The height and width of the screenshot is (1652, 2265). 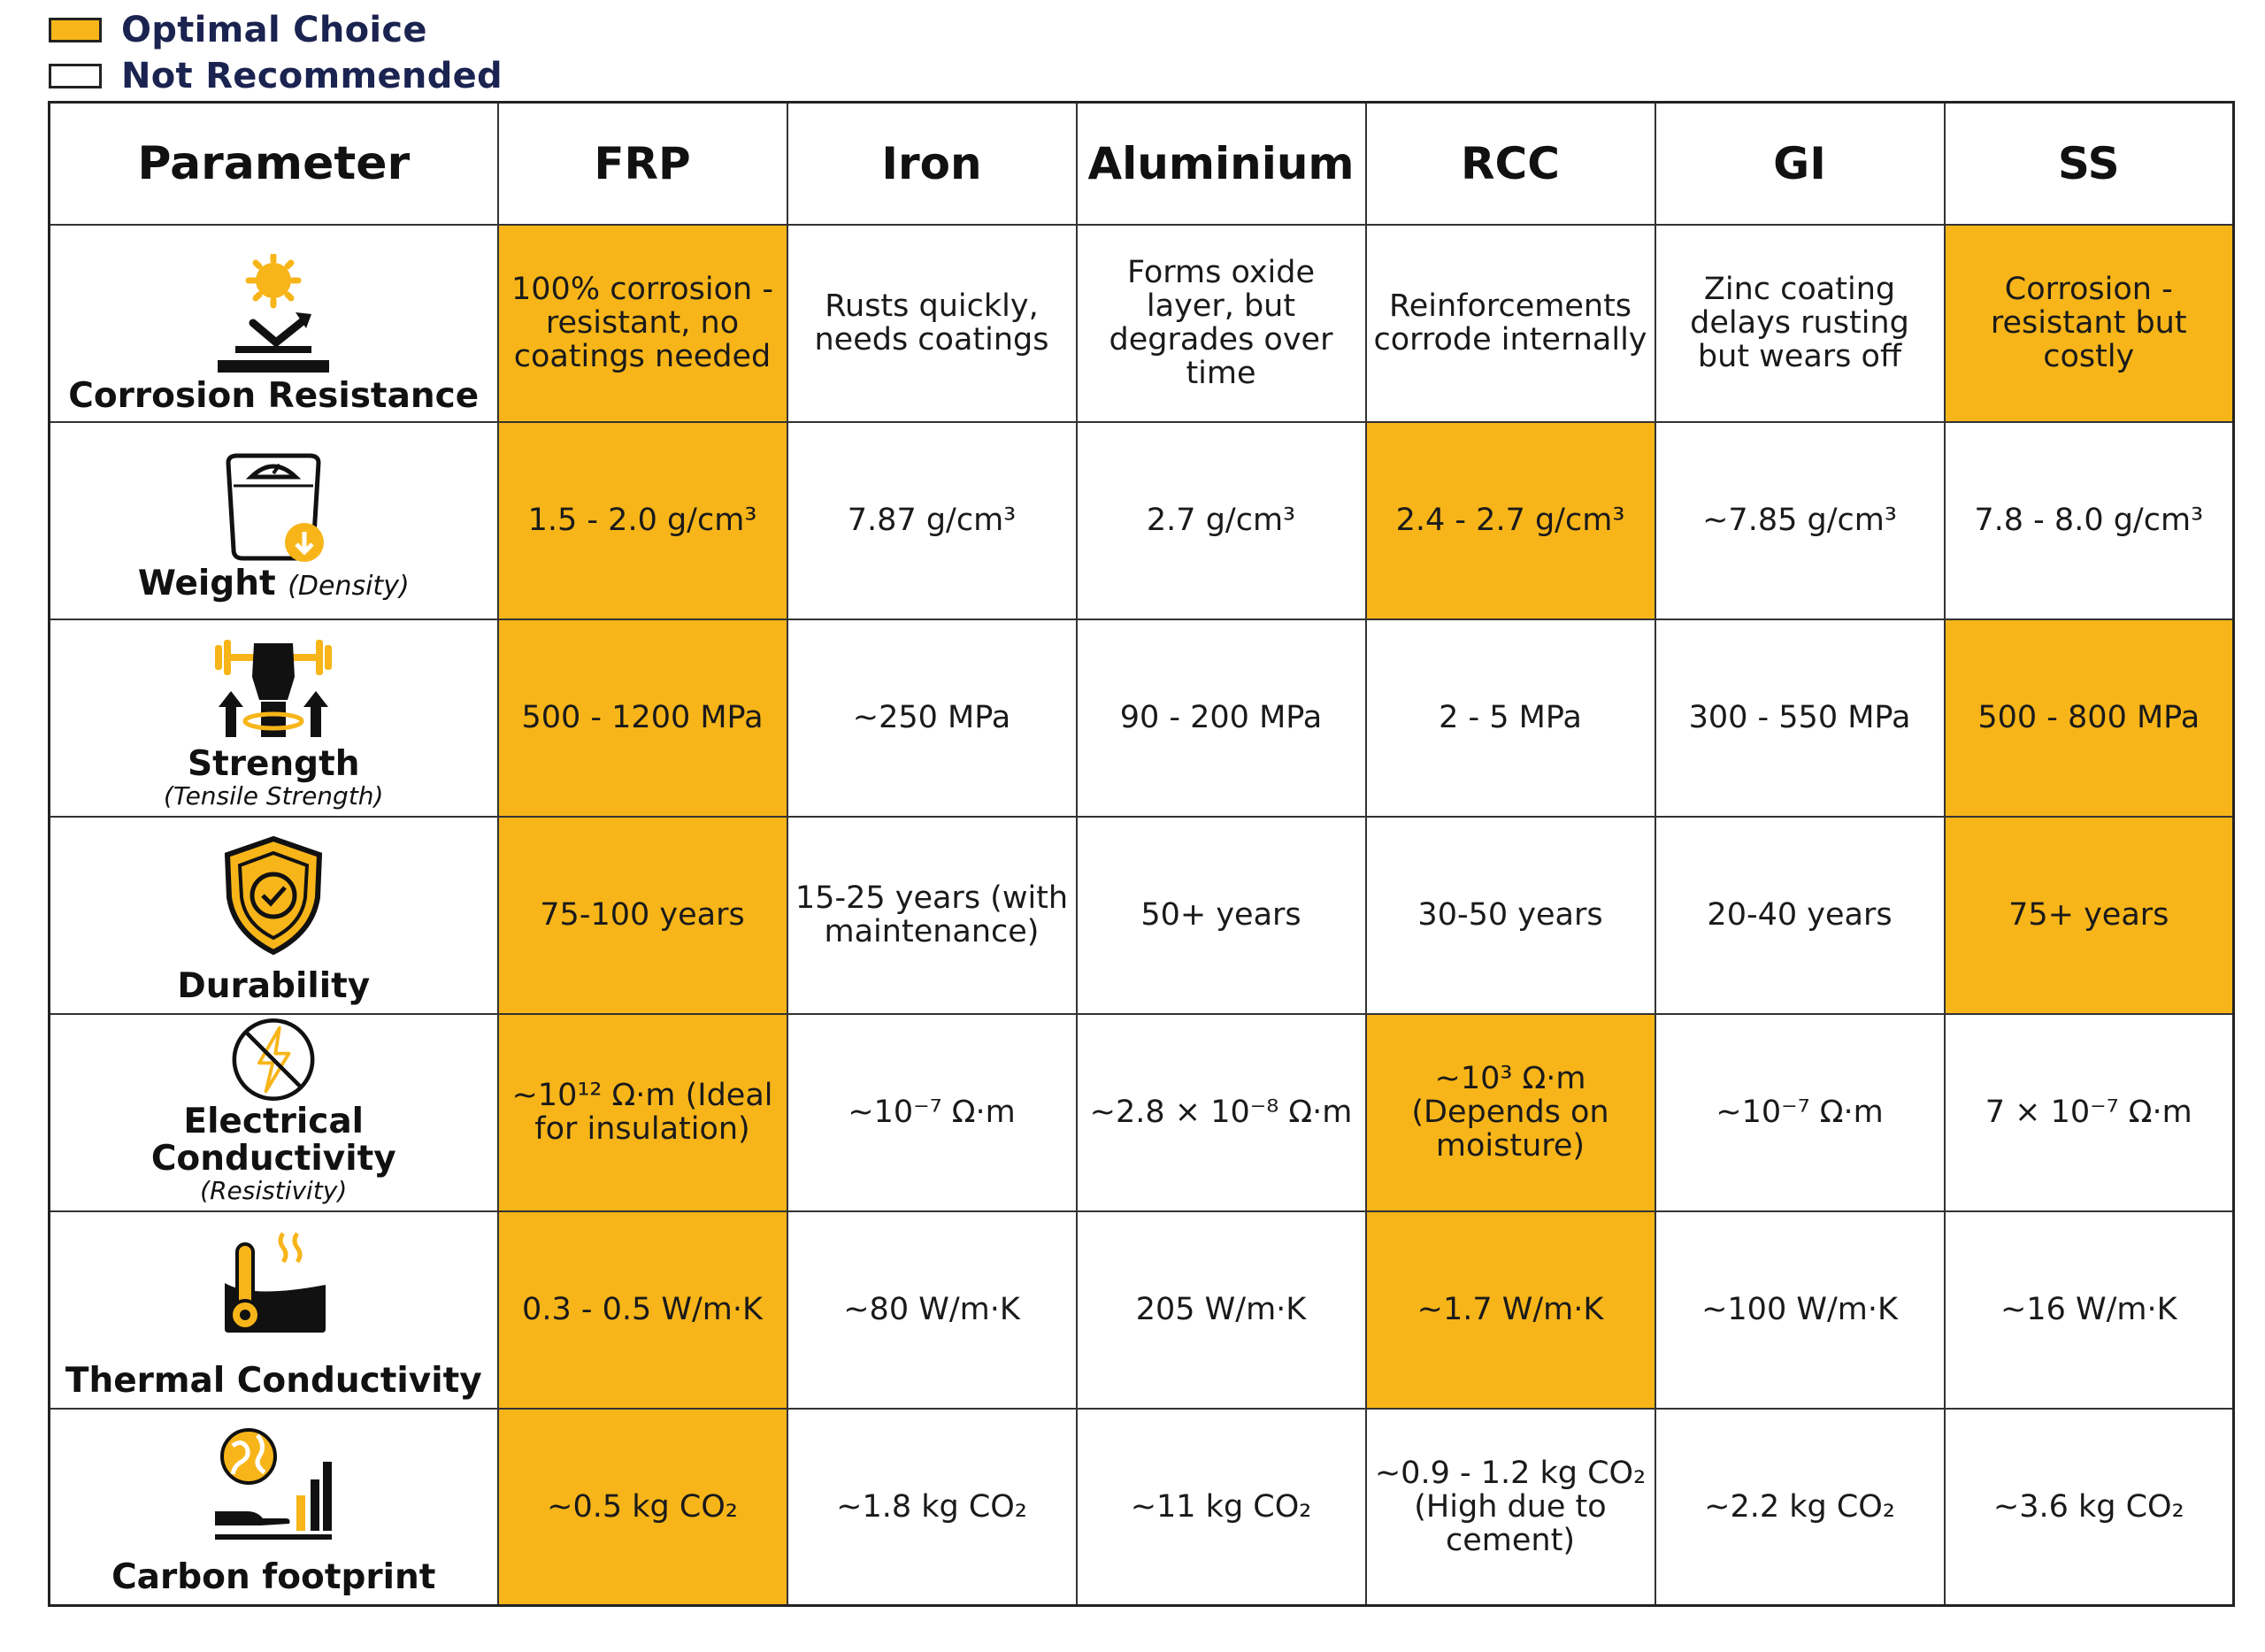 I want to click on parameter-cell: Durability, so click(x=273, y=915).